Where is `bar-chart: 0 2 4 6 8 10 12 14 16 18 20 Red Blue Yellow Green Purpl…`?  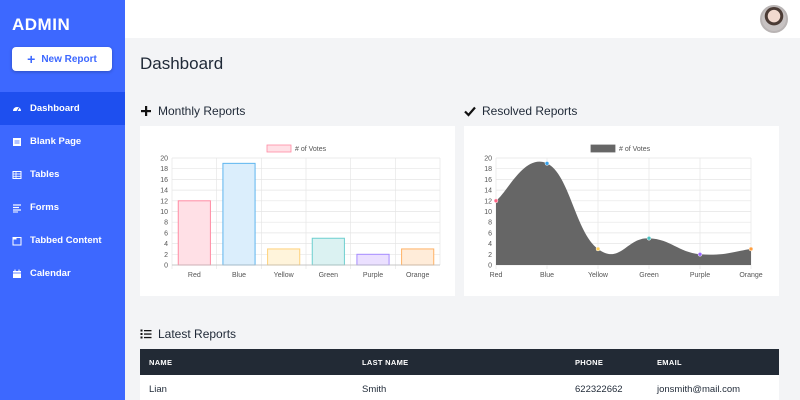
bar-chart: 0 2 4 6 8 10 12 14 16 18 20 Red Blue Yellow Green Purpl… is located at coordinates (300, 211).